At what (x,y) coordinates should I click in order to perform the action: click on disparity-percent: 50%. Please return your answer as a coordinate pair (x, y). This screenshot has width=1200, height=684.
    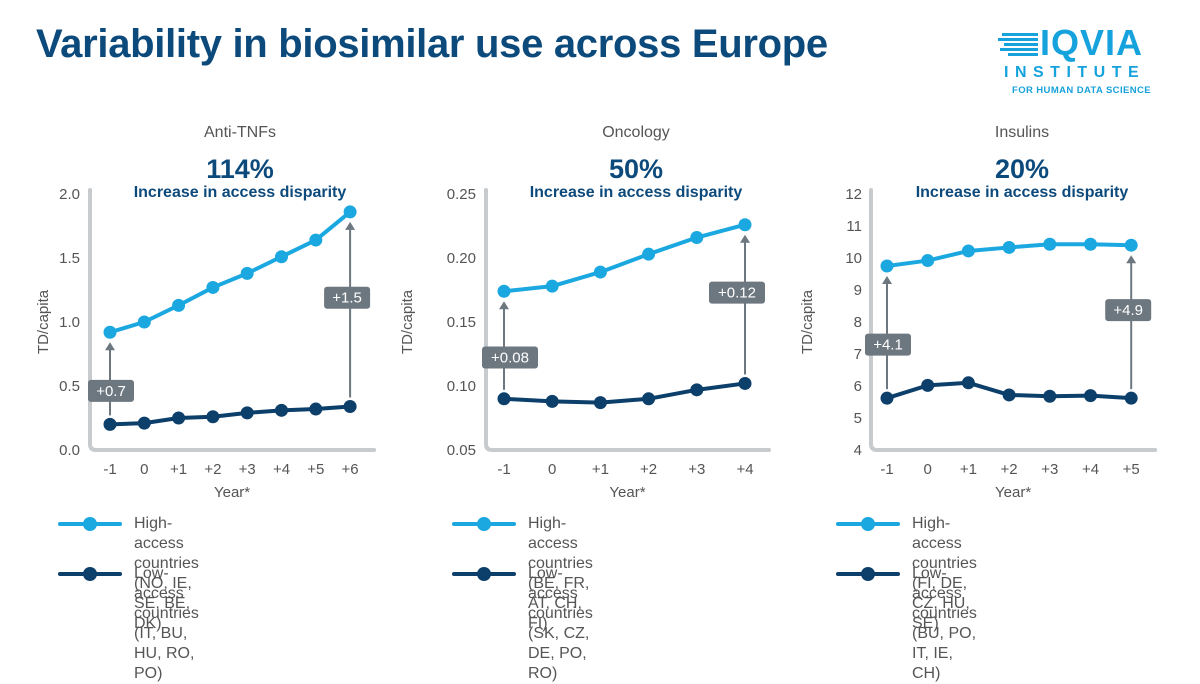
    Looking at the image, I should click on (636, 169).